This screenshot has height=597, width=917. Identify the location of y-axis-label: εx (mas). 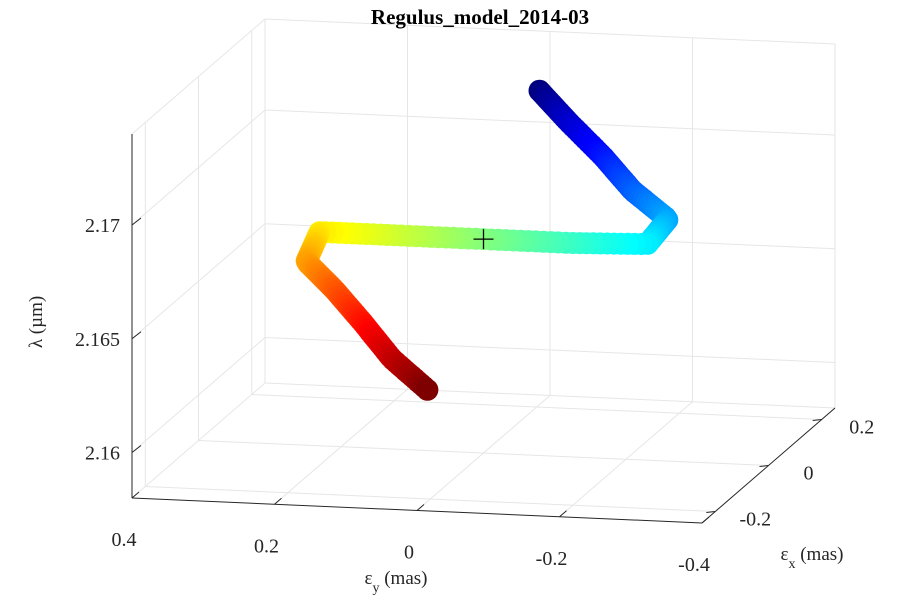
(812, 558).